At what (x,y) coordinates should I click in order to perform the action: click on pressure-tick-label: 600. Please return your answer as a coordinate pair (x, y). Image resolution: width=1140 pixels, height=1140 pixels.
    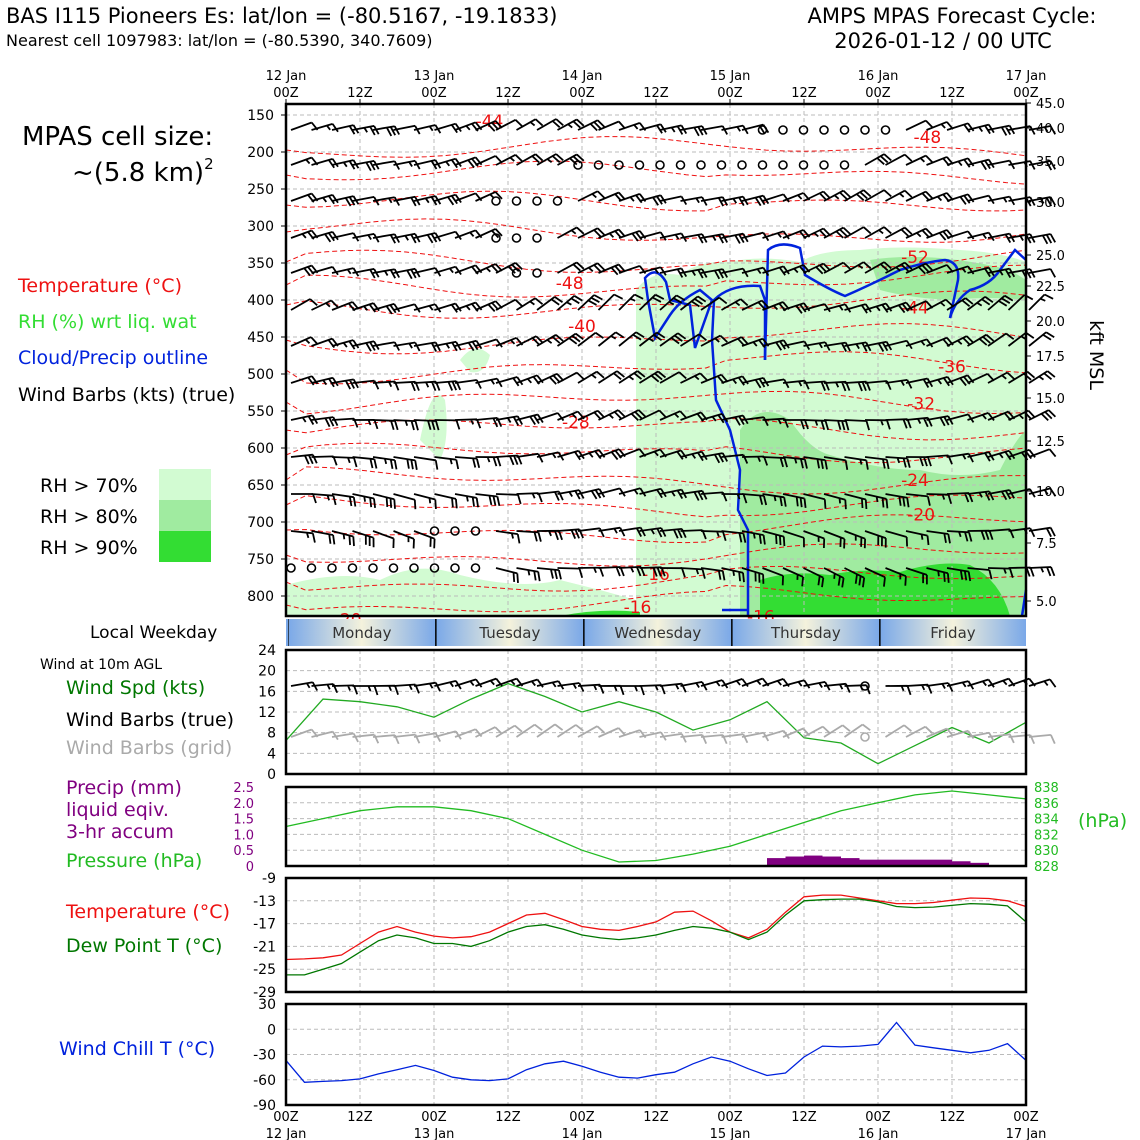
    Looking at the image, I should click on (260, 449).